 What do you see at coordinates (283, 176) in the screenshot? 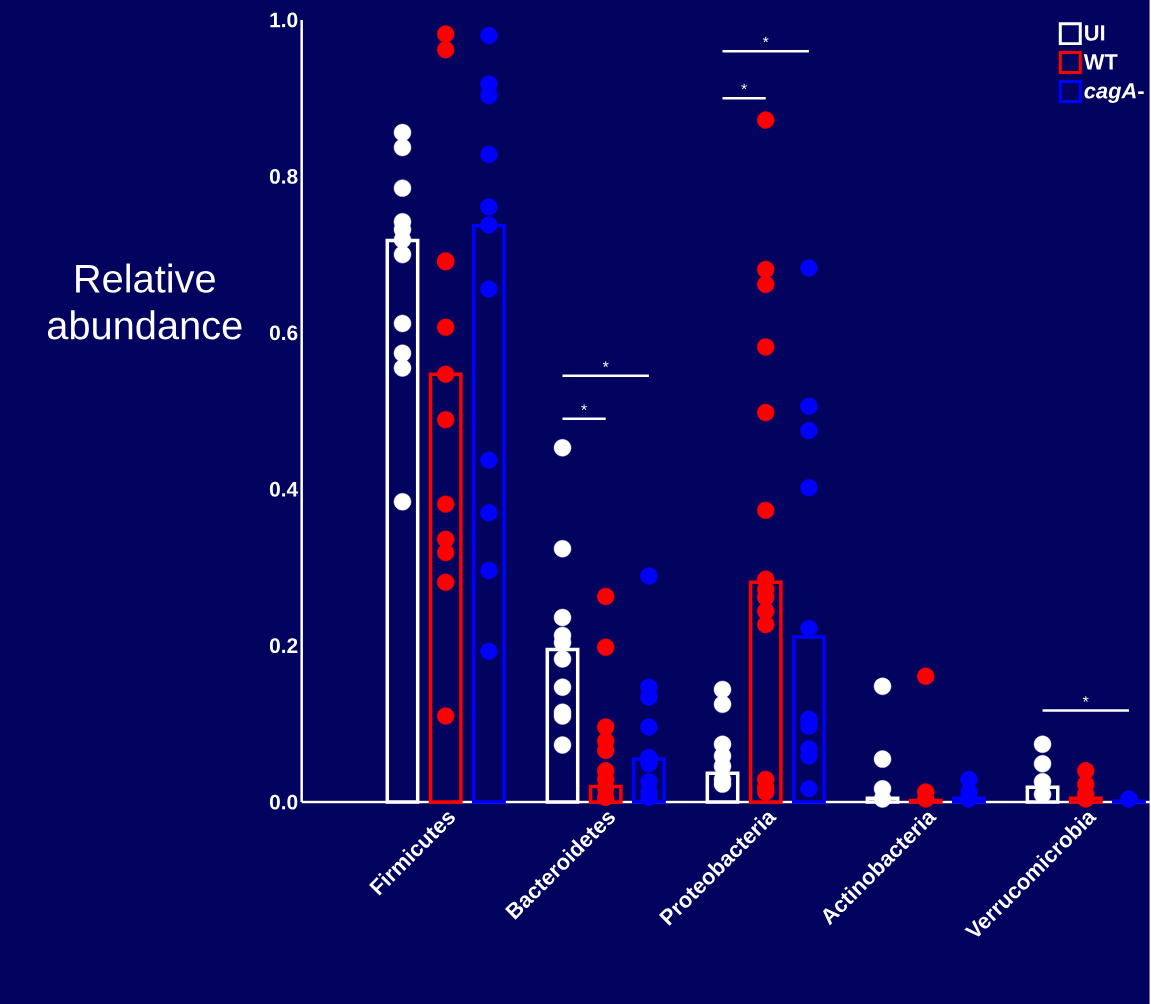
I see `y-tick-label: 0.8` at bounding box center [283, 176].